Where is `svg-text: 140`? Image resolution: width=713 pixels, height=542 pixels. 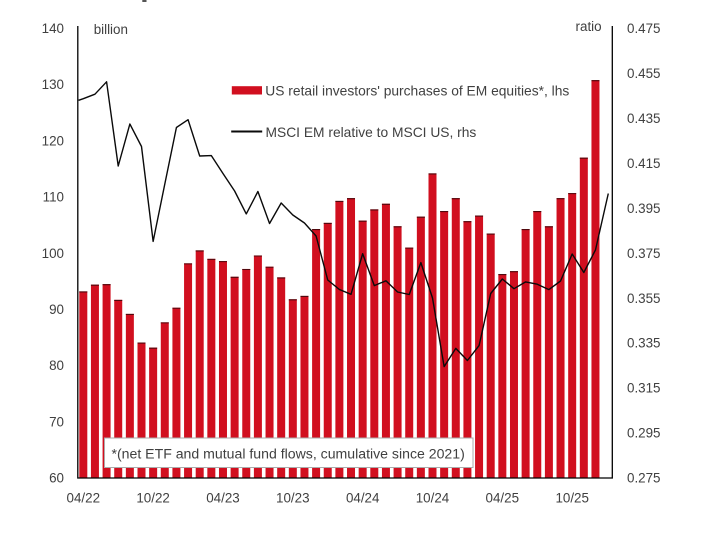 svg-text: 140 is located at coordinates (53, 28).